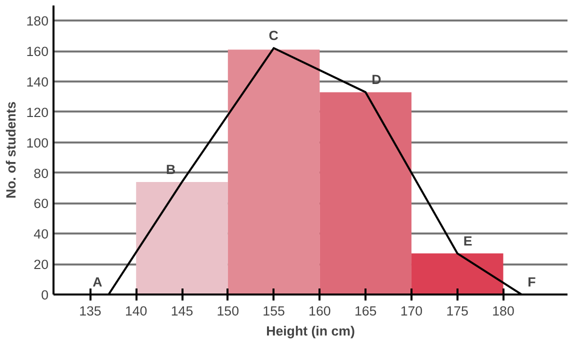 The image size is (577, 341). What do you see at coordinates (10, 149) in the screenshot?
I see `y-axis-title: No. of students` at bounding box center [10, 149].